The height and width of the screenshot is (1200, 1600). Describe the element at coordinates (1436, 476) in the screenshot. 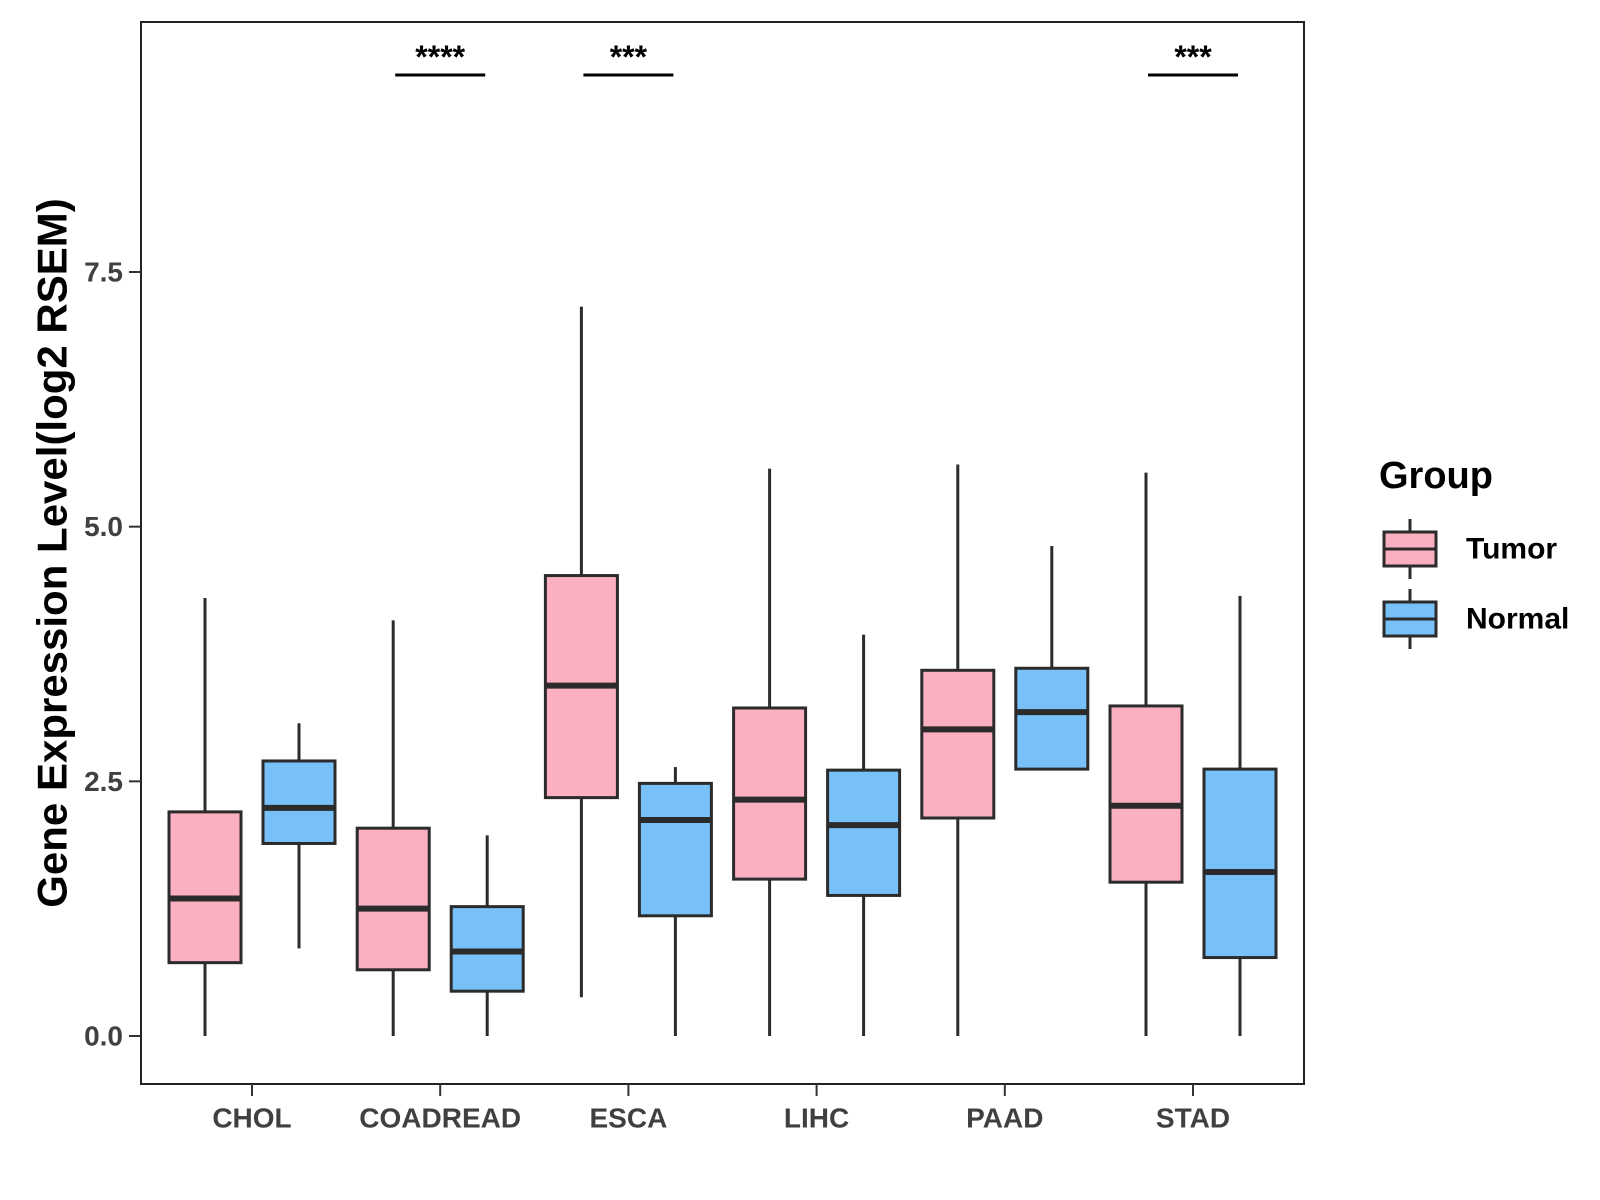

I see `legend-title: Group` at that location.